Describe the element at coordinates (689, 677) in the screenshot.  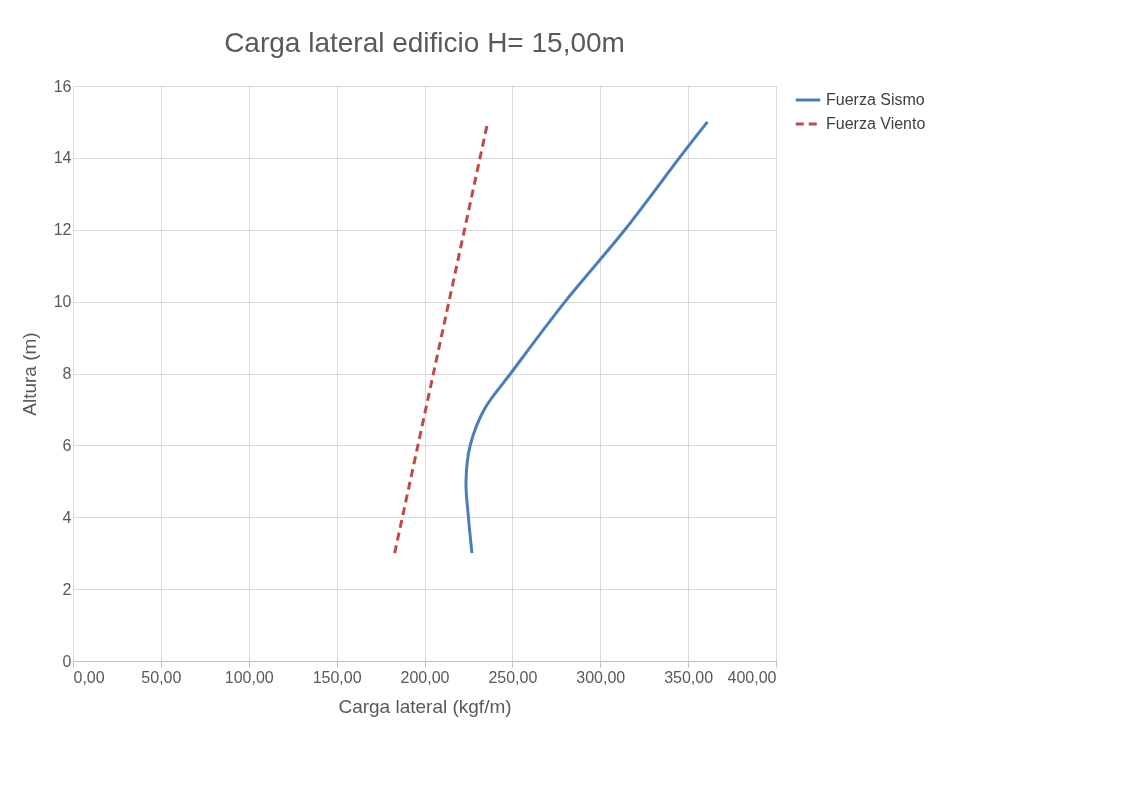
I see `x-tick-label: 350,00` at that location.